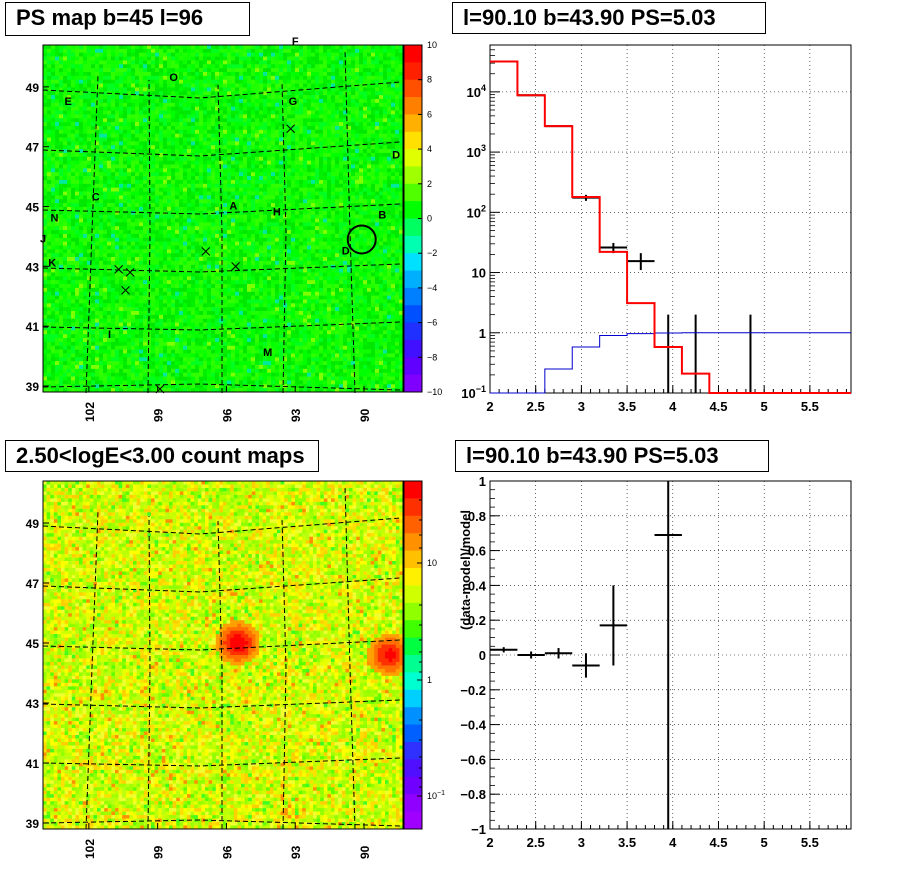 The width and height of the screenshot is (898, 875). I want to click on residual-title: l=90.10 b=43.90 PS=5.03, so click(612, 456).